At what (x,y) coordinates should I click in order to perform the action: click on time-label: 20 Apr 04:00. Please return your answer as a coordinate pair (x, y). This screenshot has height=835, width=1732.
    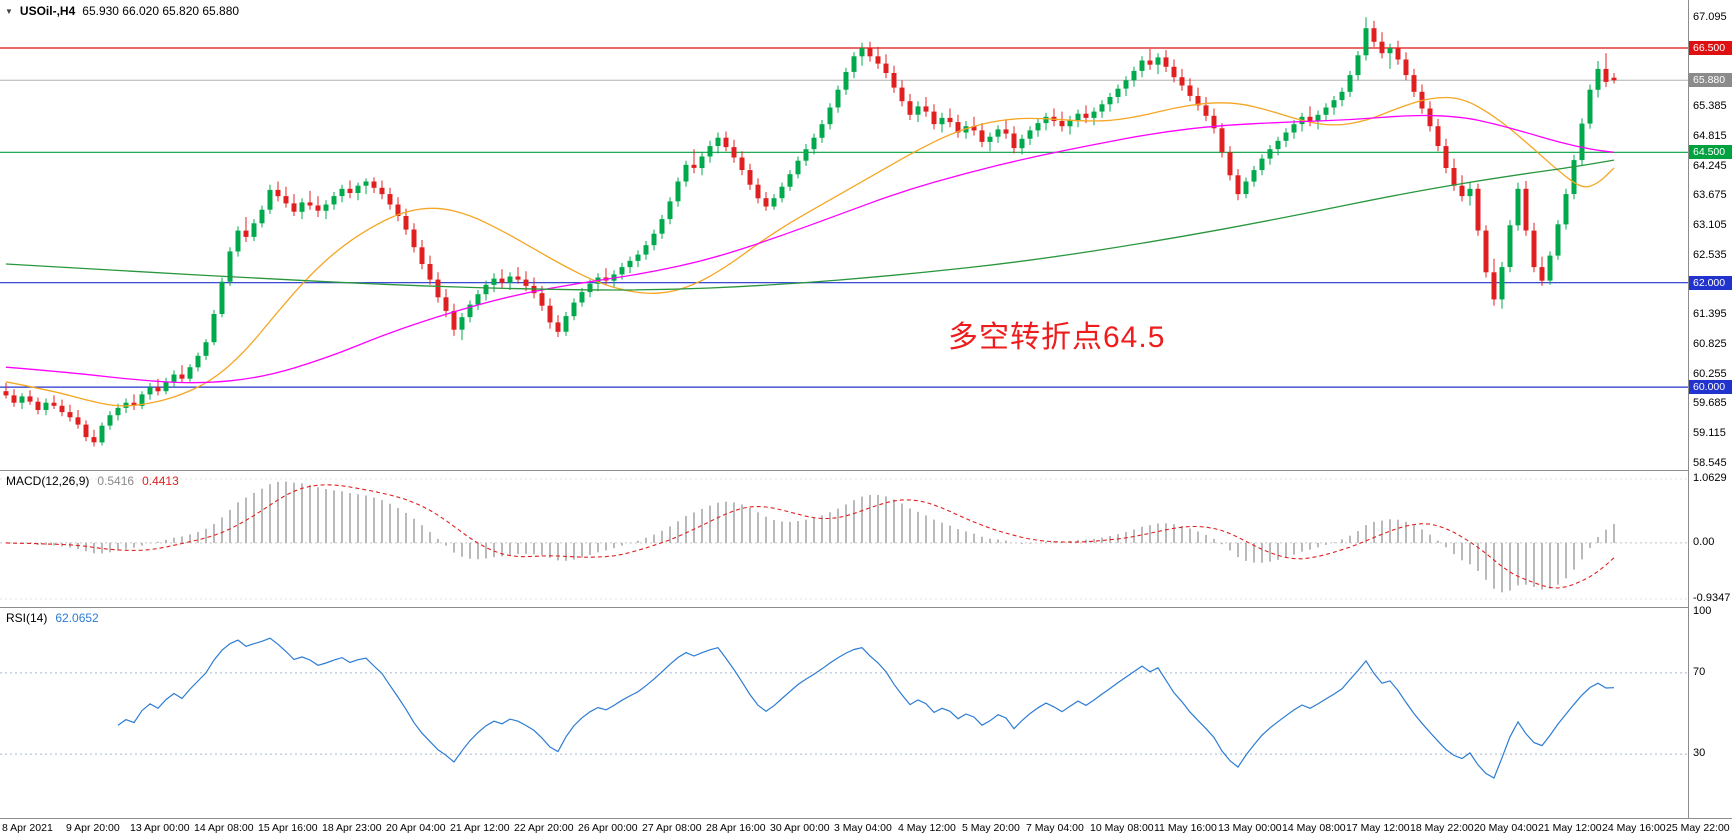
    Looking at the image, I should click on (416, 828).